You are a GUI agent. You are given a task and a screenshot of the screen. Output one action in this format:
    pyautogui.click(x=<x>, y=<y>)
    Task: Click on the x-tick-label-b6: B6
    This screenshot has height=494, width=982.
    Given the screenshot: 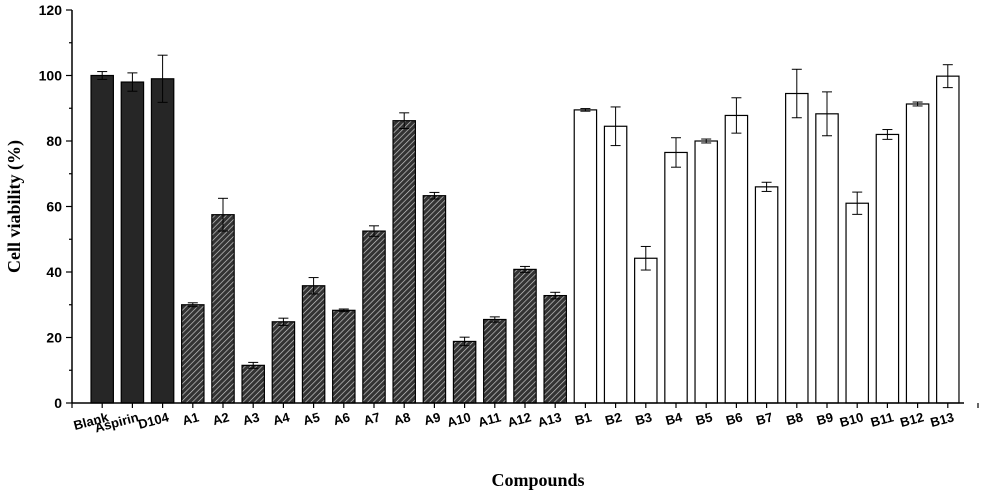 What is the action you would take?
    pyautogui.click(x=734, y=418)
    